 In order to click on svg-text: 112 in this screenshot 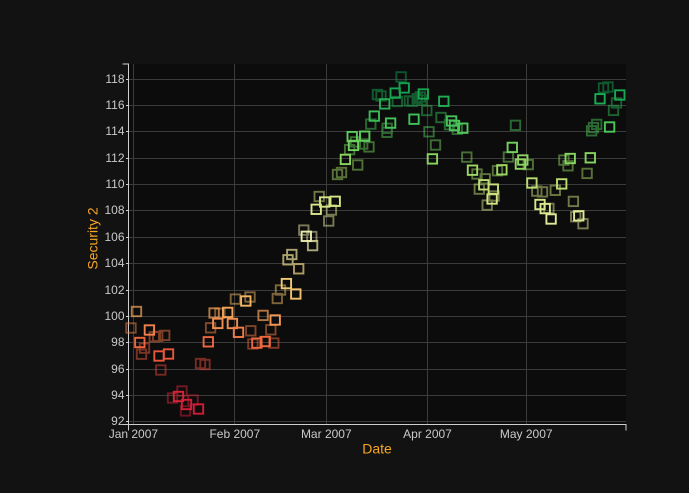, I will do `click(114, 158)`.